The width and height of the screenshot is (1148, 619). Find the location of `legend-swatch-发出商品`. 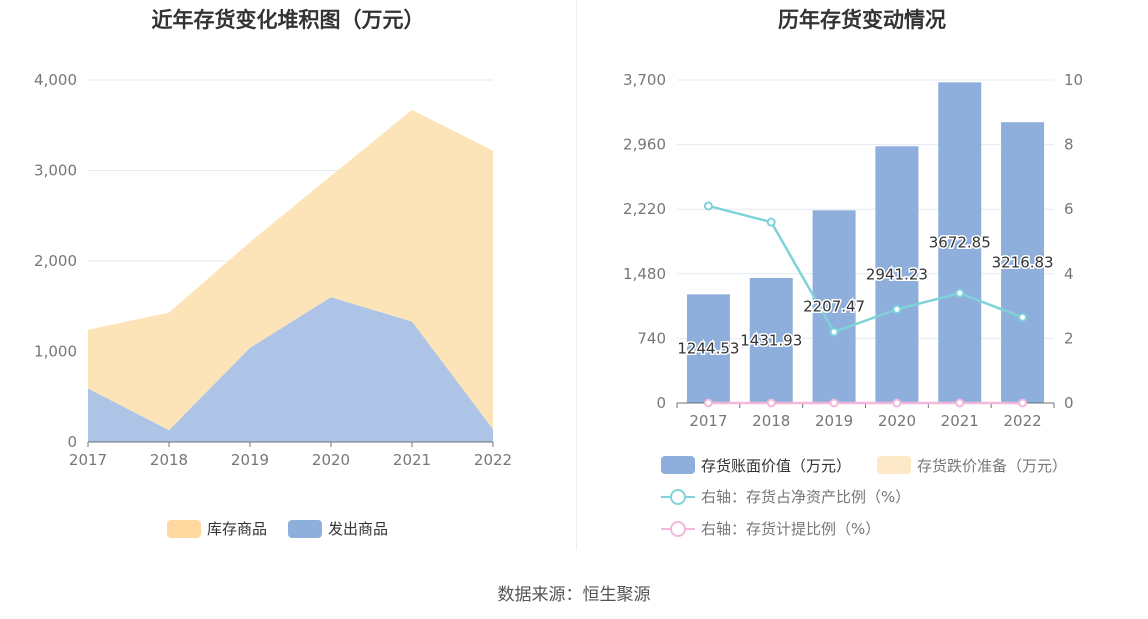

legend-swatch-发出商品 is located at coordinates (305, 529).